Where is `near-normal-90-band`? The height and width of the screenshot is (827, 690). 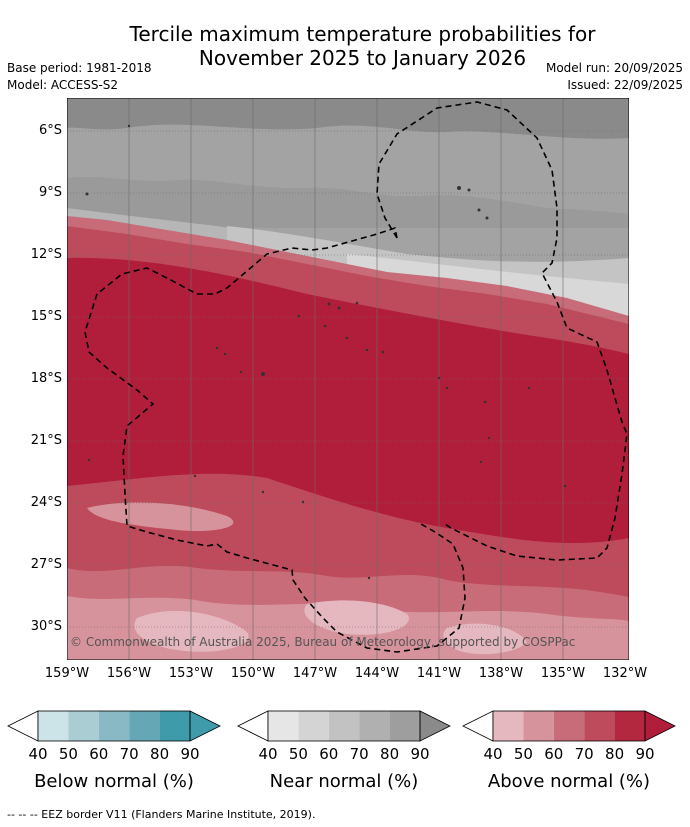 near-normal-90-band is located at coordinates (348, 118).